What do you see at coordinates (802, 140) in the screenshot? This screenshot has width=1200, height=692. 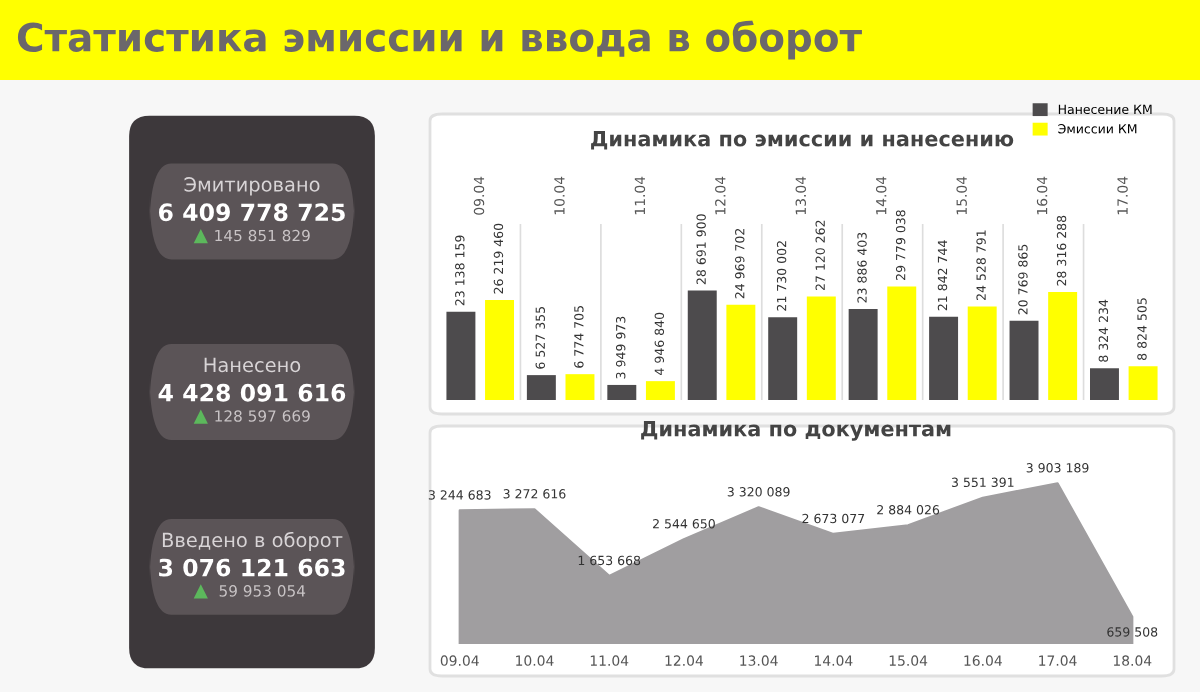 I see `chart-title: Динамика по эмиссии и нанесению` at bounding box center [802, 140].